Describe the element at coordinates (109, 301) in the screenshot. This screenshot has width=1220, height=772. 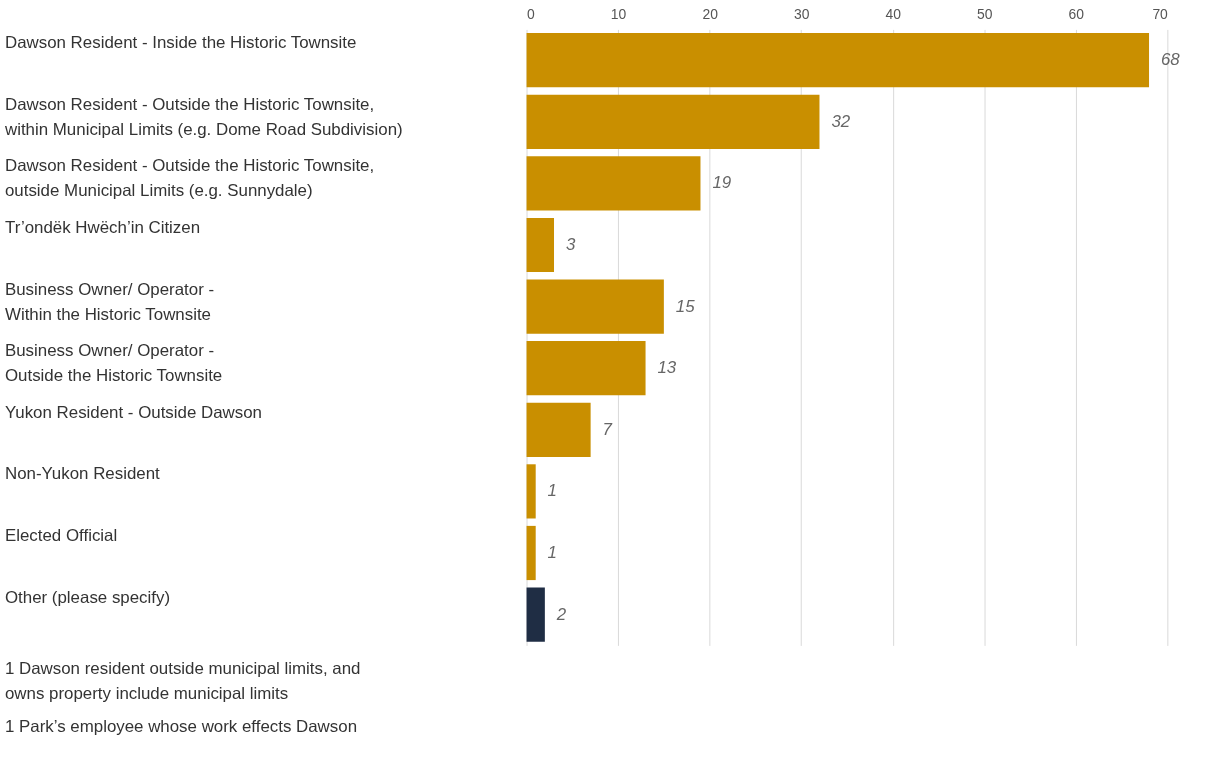
I see `y-tick-label: Business Owner/ Operator - Within the Historic Townsite` at that location.